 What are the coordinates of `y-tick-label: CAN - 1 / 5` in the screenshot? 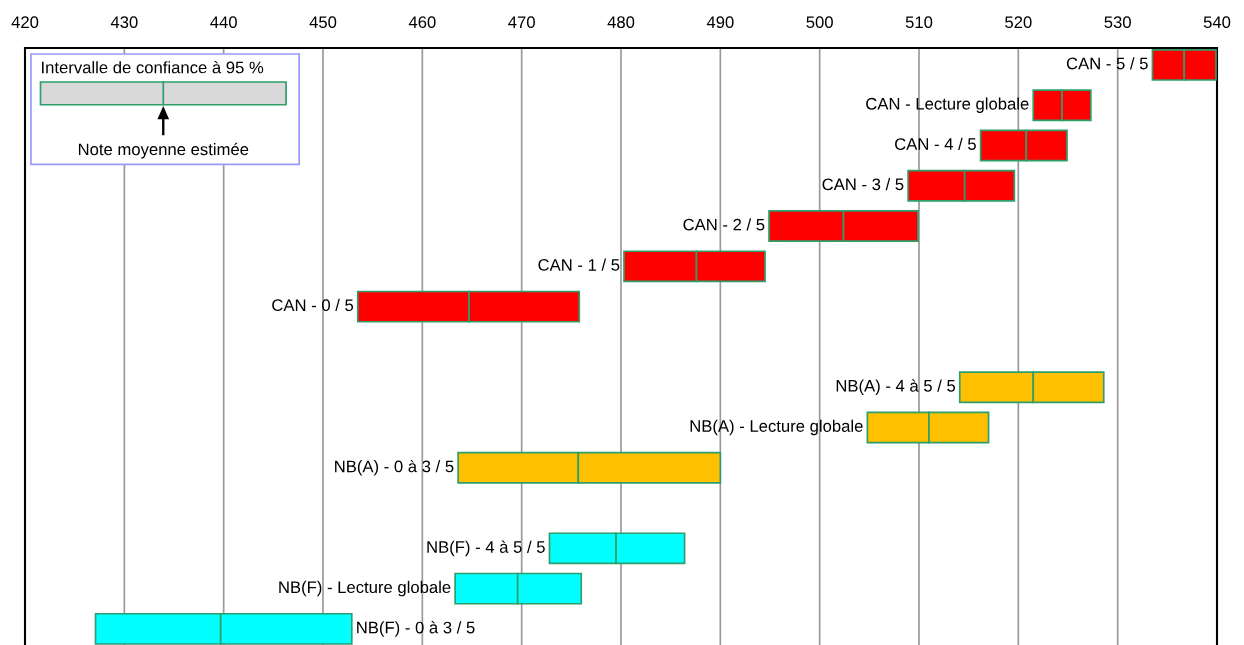 It's located at (579, 264).